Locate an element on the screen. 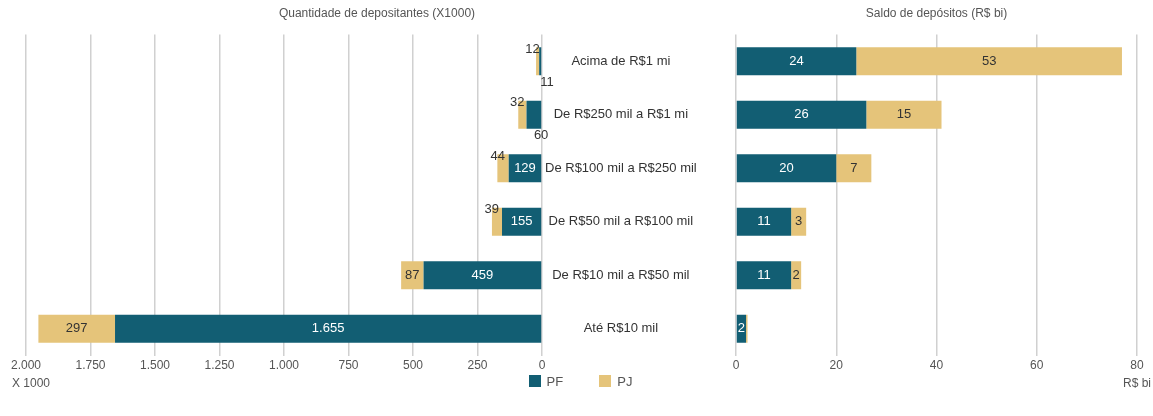 Image resolution: width=1153 pixels, height=416 pixels. data-label: 459 is located at coordinates (482, 274).